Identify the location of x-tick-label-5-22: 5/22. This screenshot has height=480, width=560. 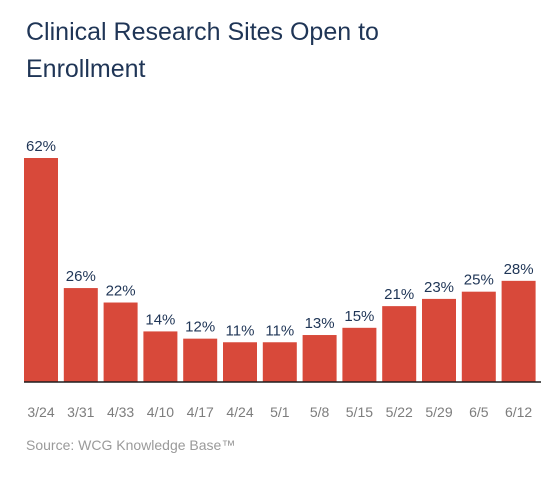
(399, 412).